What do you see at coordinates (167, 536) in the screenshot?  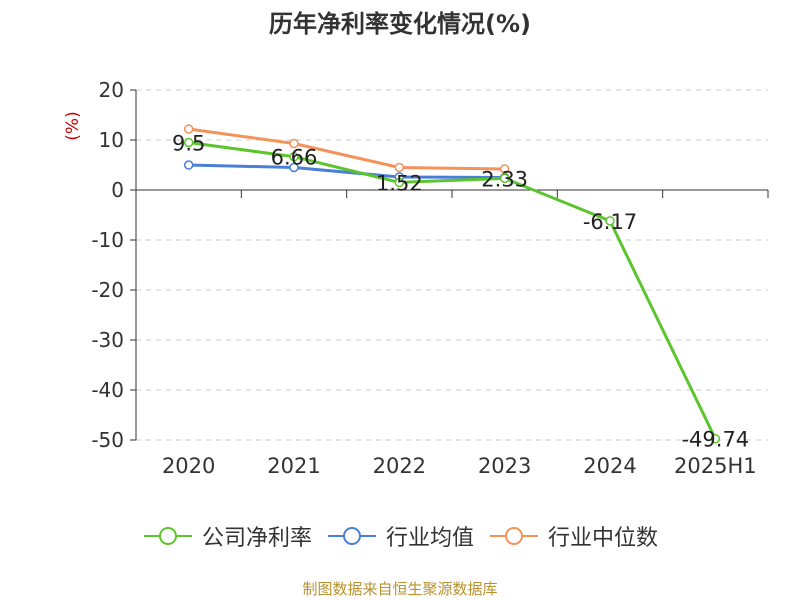 I see `legend-company-swatch-icon` at bounding box center [167, 536].